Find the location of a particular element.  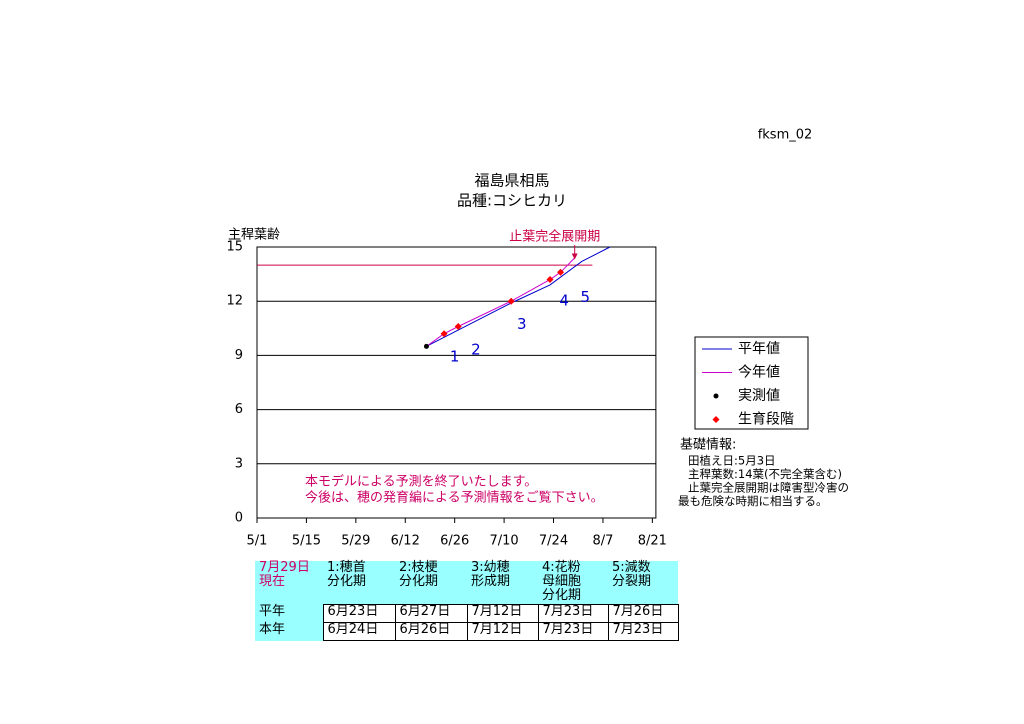

y-tick-label: 3 is located at coordinates (239, 463).